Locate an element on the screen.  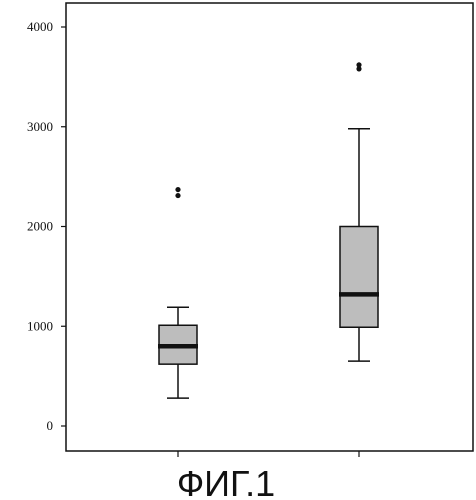
iqr-box is located at coordinates (359, 277).